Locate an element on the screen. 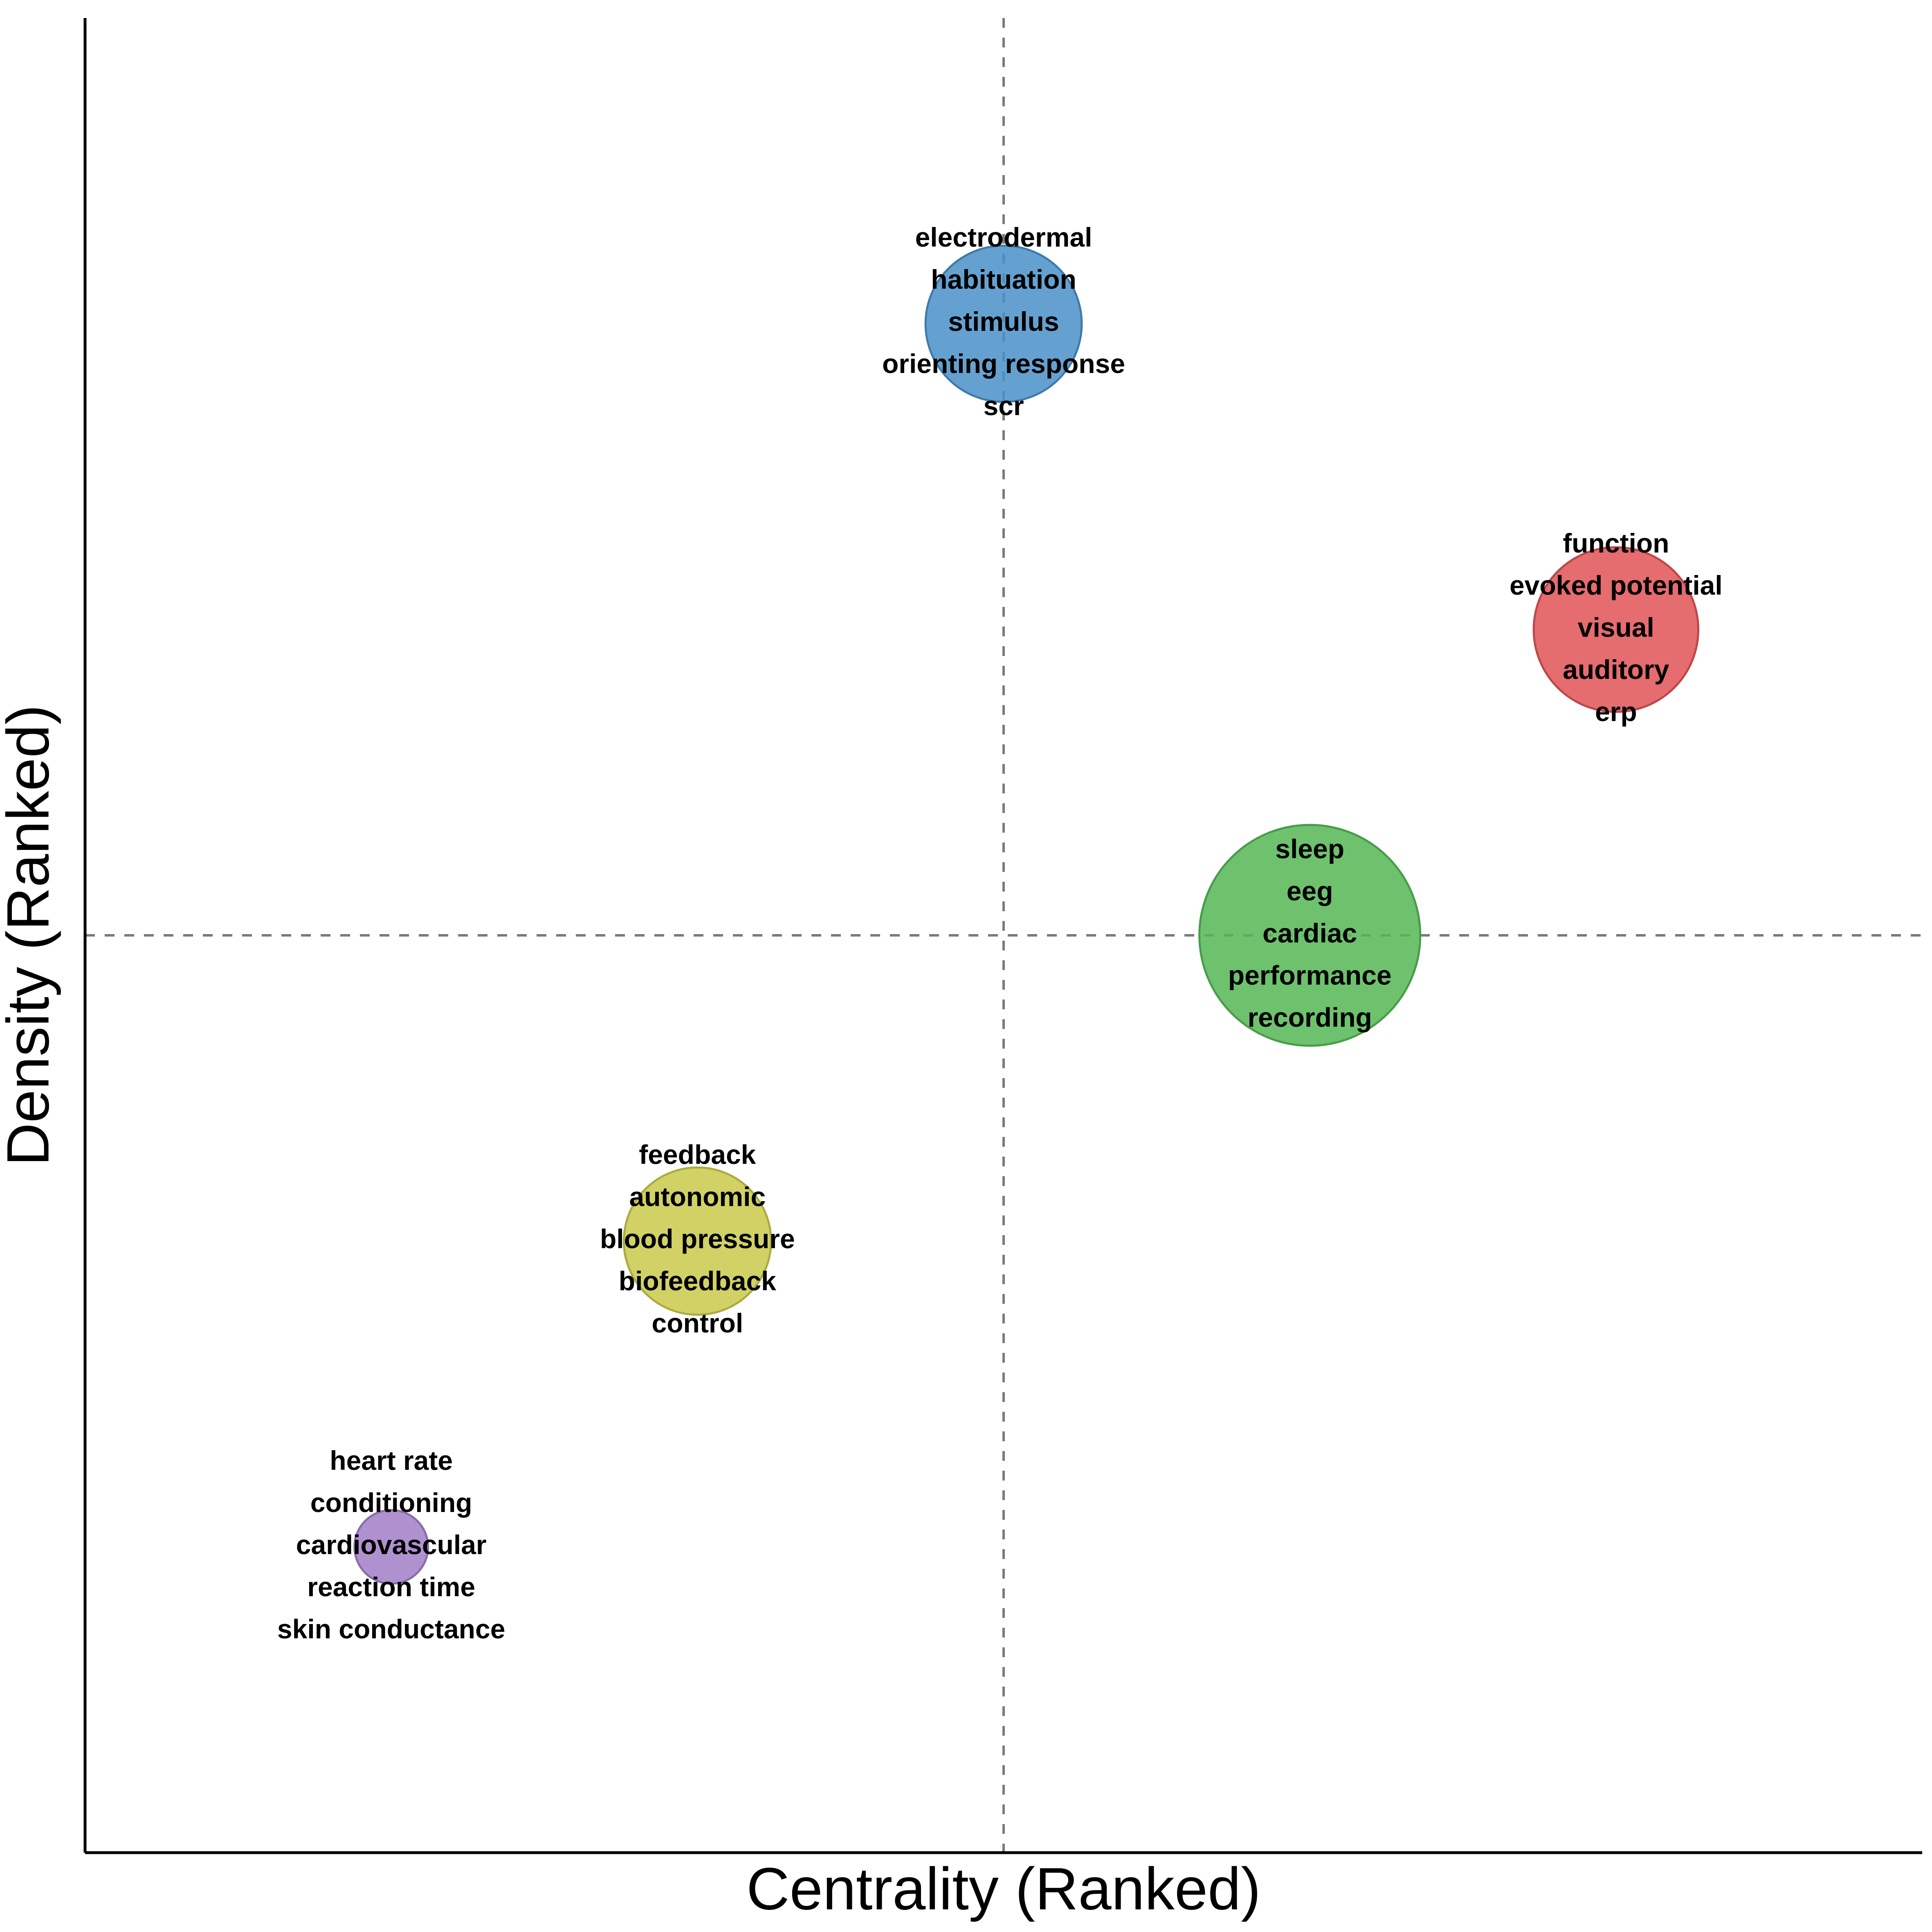 The image size is (1932, 1932). cluster-4-label-2: eeg is located at coordinates (1310, 891).